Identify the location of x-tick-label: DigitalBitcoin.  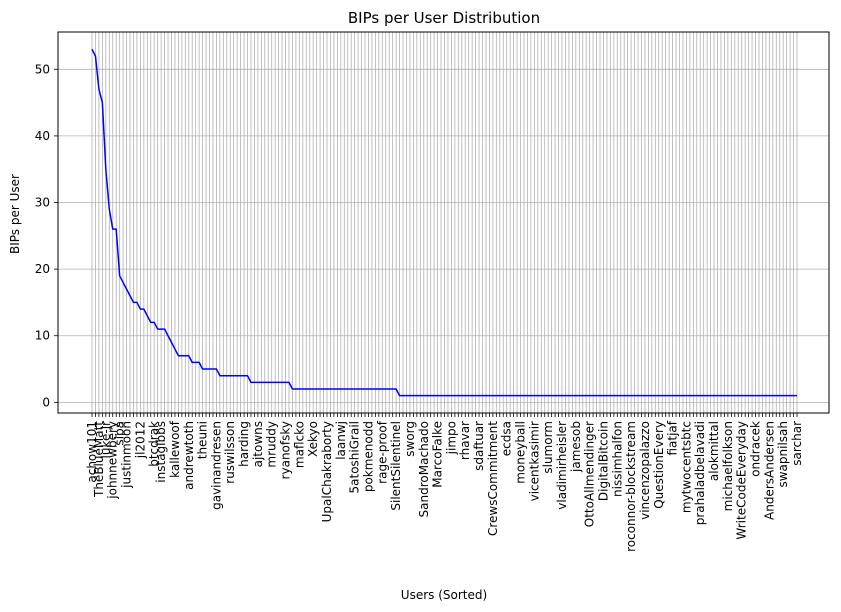
(603, 461).